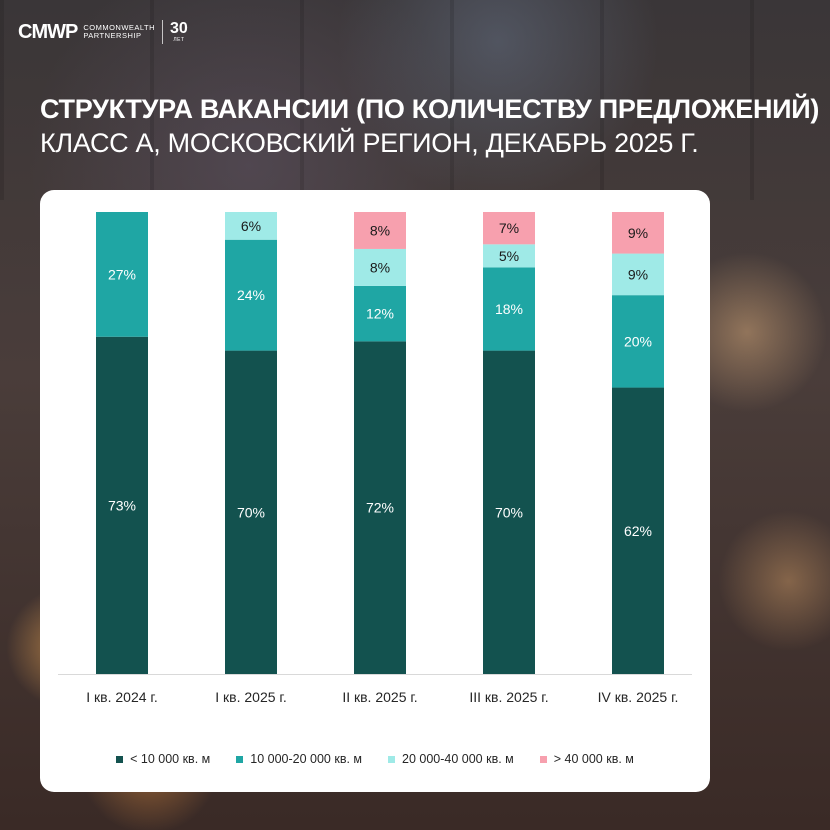 The height and width of the screenshot is (830, 830). What do you see at coordinates (306, 759) in the screenshot?
I see `legend-label: 10 000-20 000 кв. м` at bounding box center [306, 759].